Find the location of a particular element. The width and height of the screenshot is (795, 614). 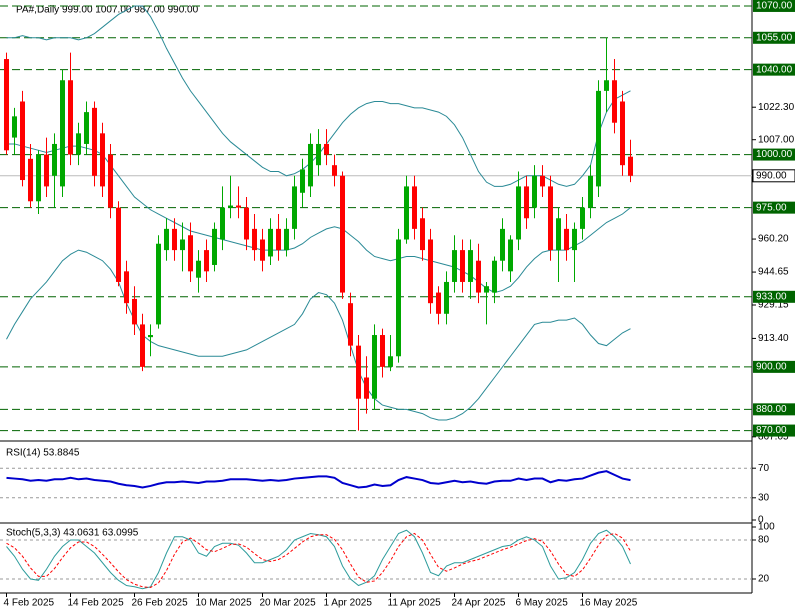

y-tick-label: 0 is located at coordinates (761, 520).